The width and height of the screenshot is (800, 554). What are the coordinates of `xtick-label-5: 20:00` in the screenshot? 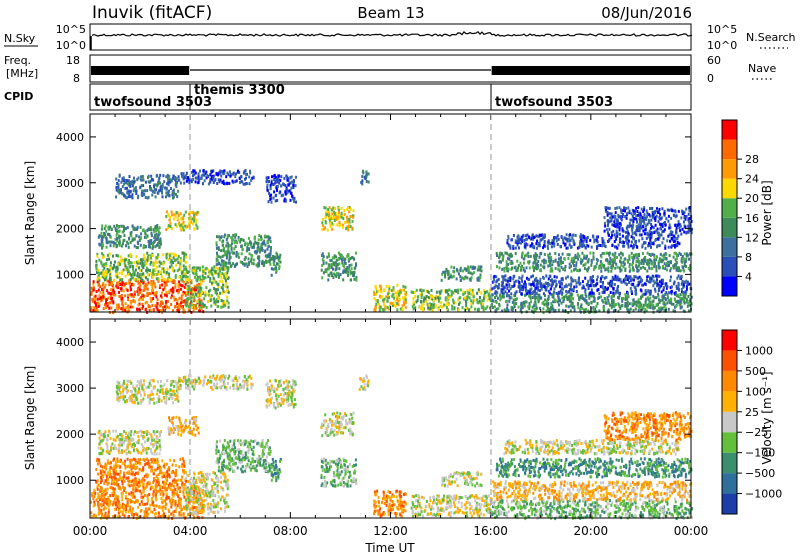 It's located at (591, 531).